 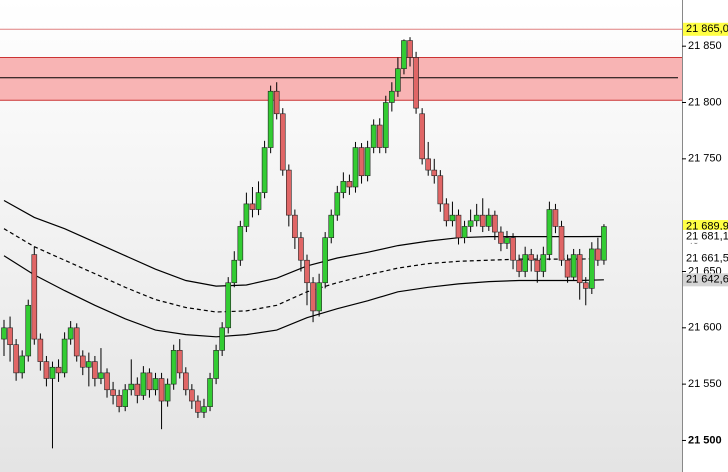 I want to click on price-label: 21 661,5, so click(x=707, y=258).